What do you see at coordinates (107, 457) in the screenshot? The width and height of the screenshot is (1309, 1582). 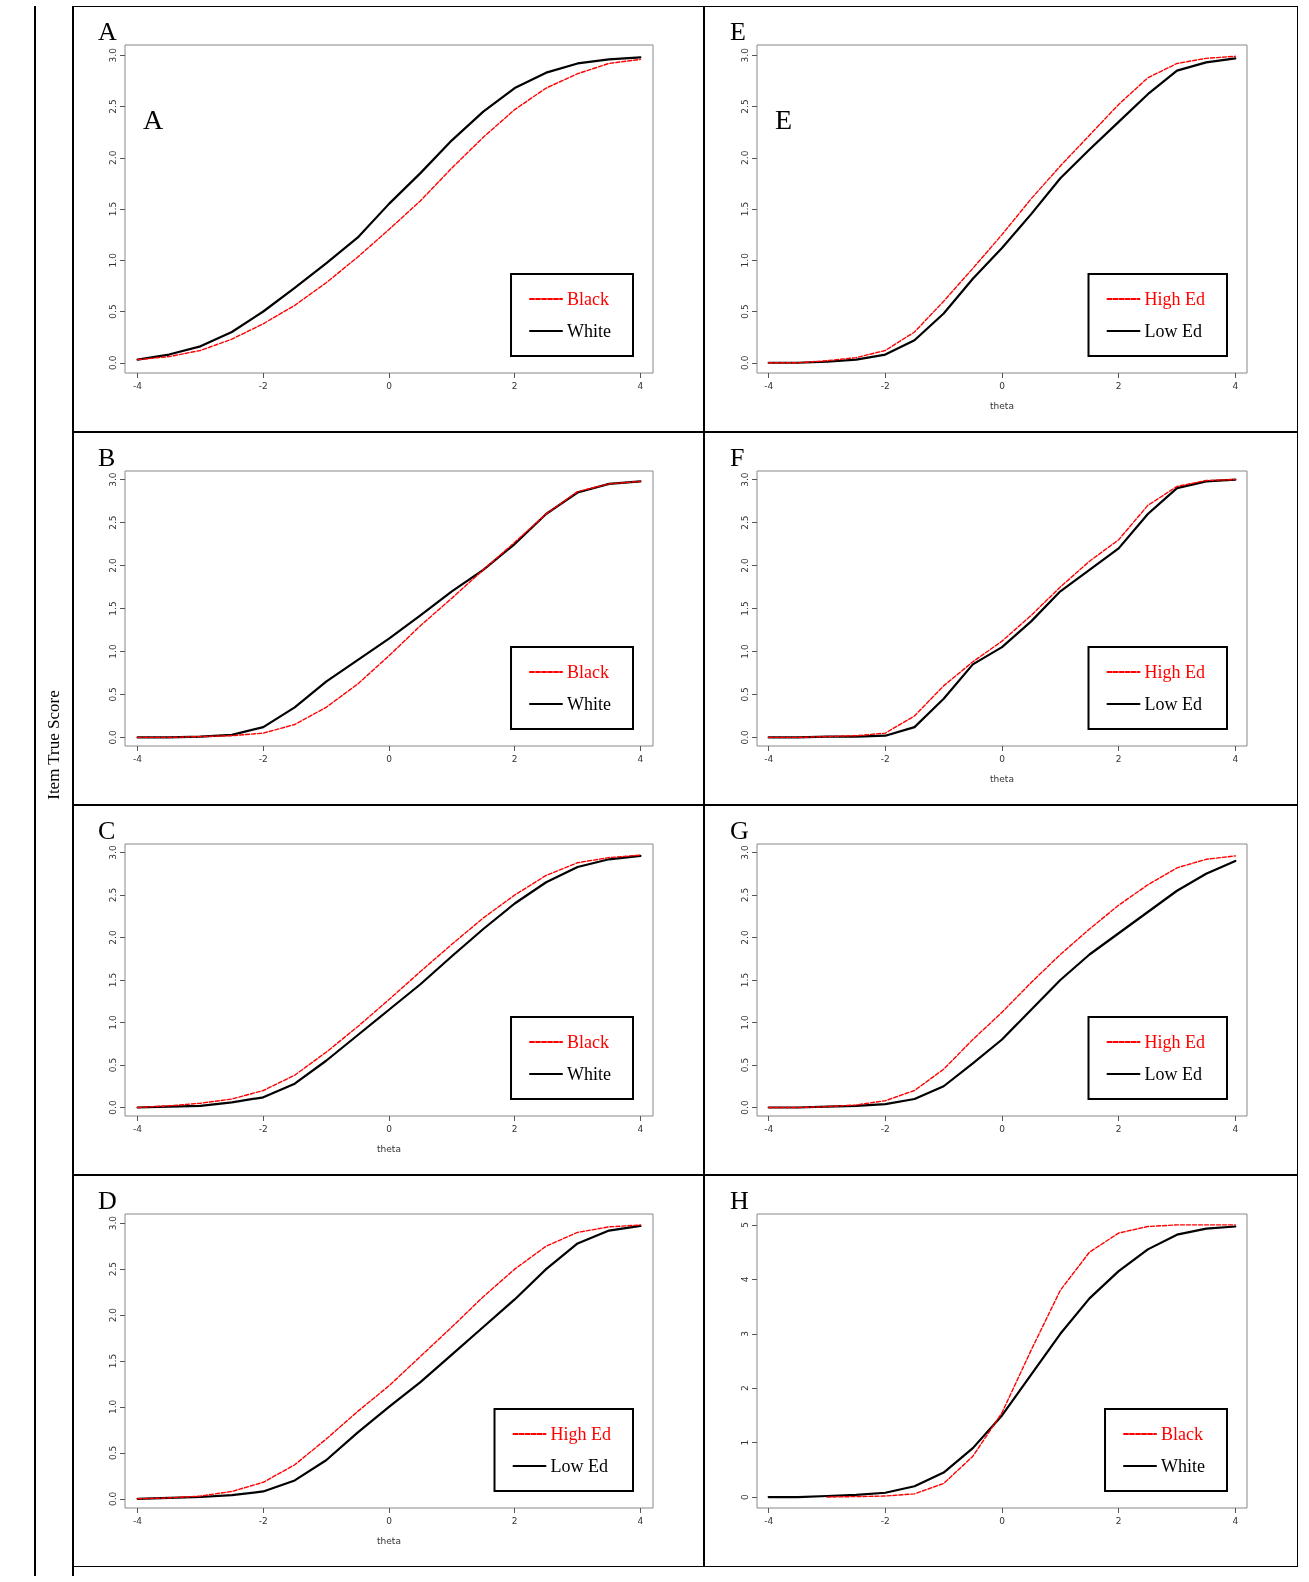 I see `chart-title: B` at bounding box center [107, 457].